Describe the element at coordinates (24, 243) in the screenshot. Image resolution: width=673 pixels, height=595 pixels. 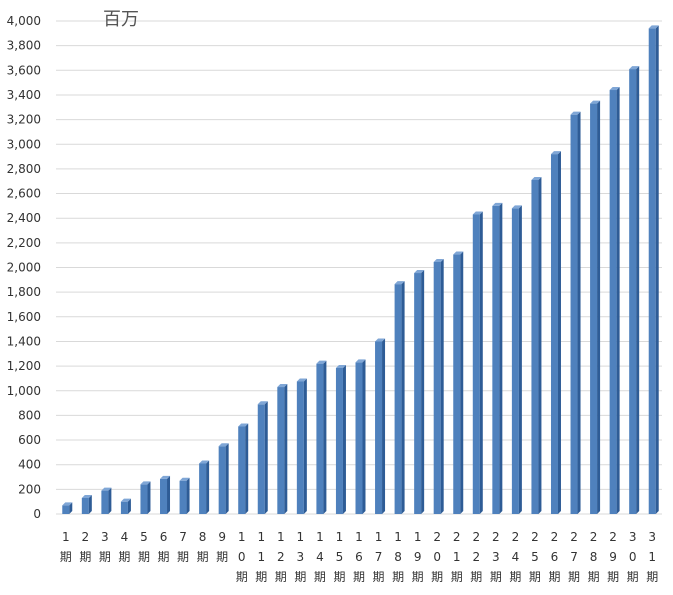
I see `y-tick-label: 2,200` at that location.